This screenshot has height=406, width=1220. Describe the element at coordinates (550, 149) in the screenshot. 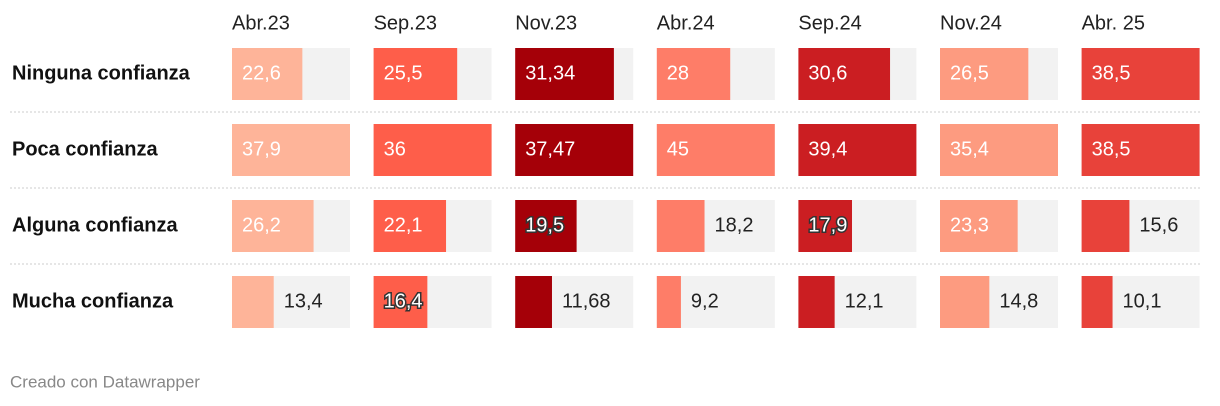

I see `value-label: 37,47` at that location.